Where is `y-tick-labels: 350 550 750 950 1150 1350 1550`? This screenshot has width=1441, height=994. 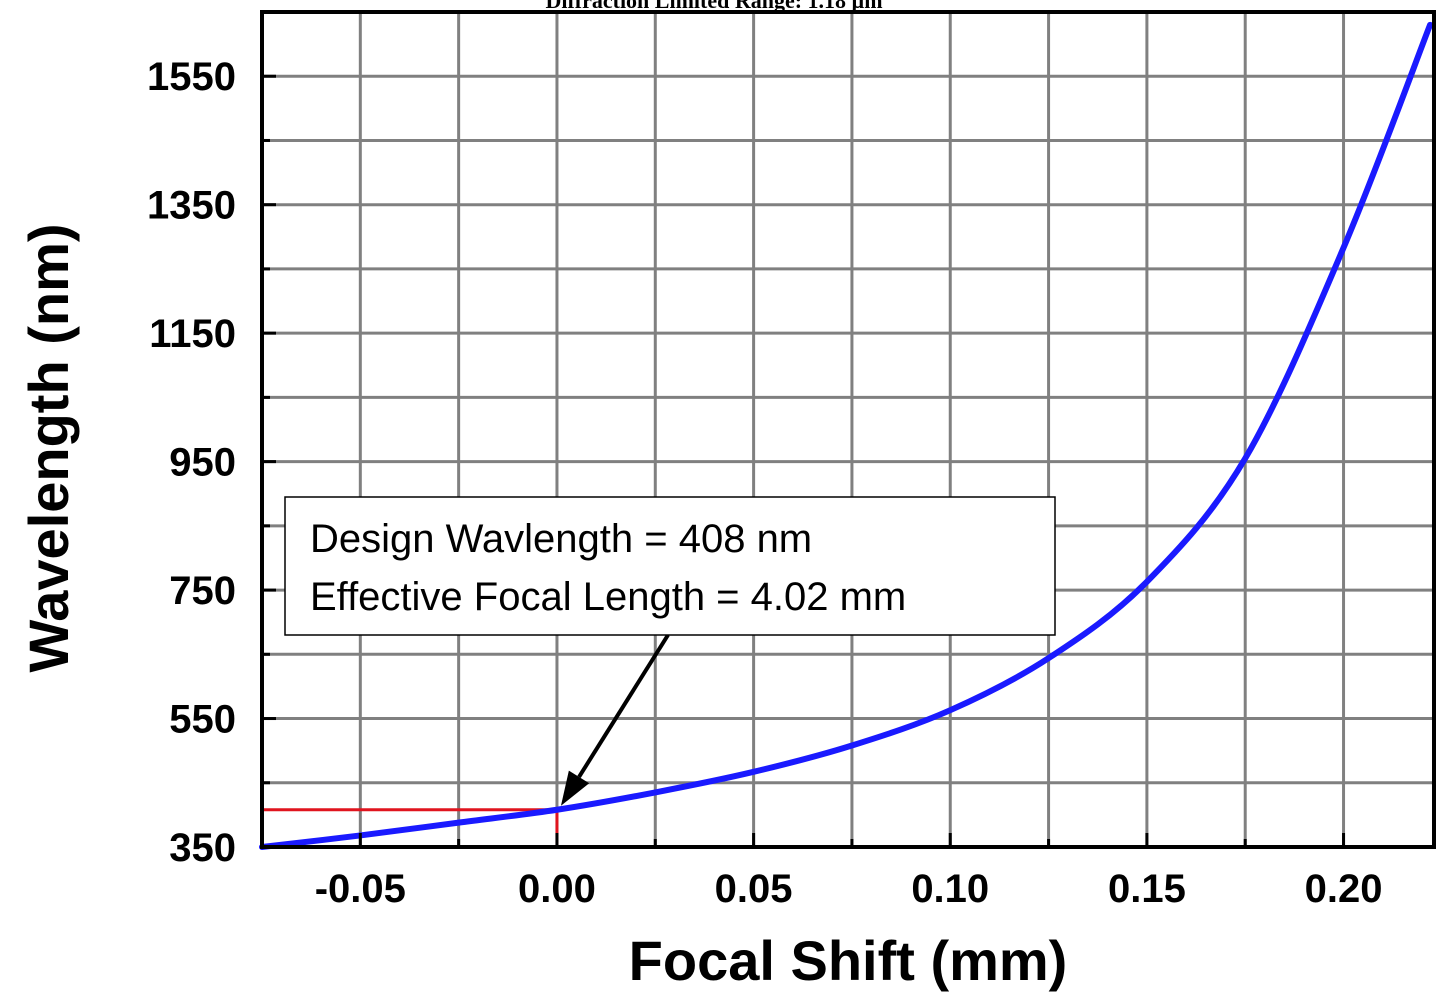
y-tick-labels: 350 550 750 950 1150 1350 1550 is located at coordinates (191, 462).